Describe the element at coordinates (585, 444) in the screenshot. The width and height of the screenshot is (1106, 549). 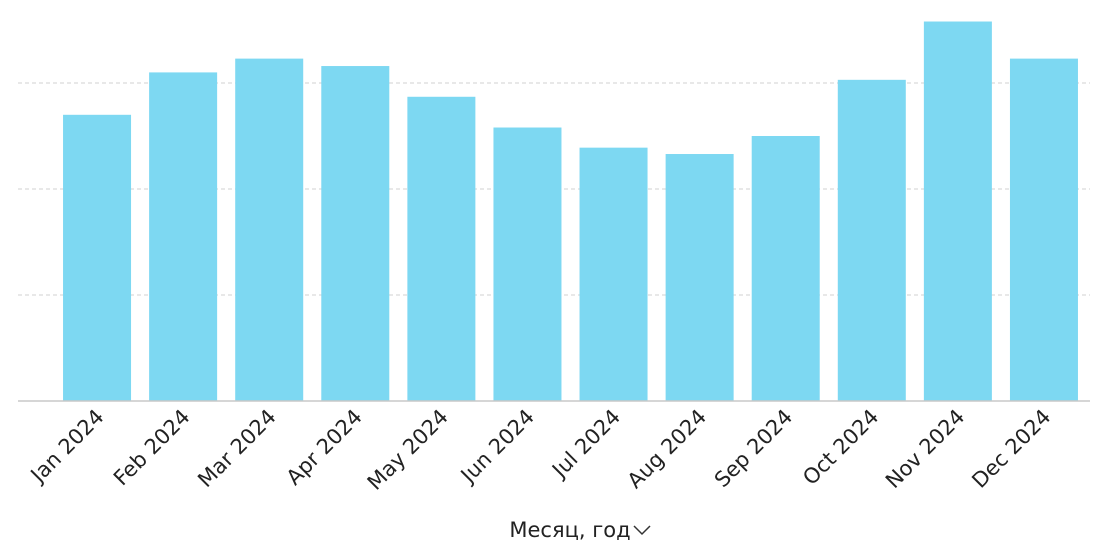
I see `x-tick-label: Jul 2024` at that location.